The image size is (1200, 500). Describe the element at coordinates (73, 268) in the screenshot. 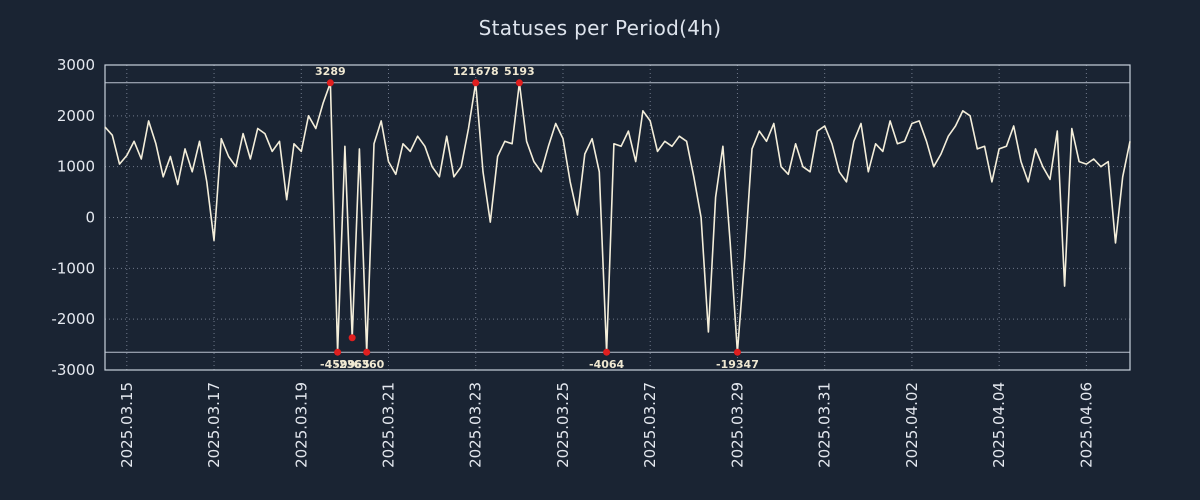

I see `y-tick-label: -1000` at that location.